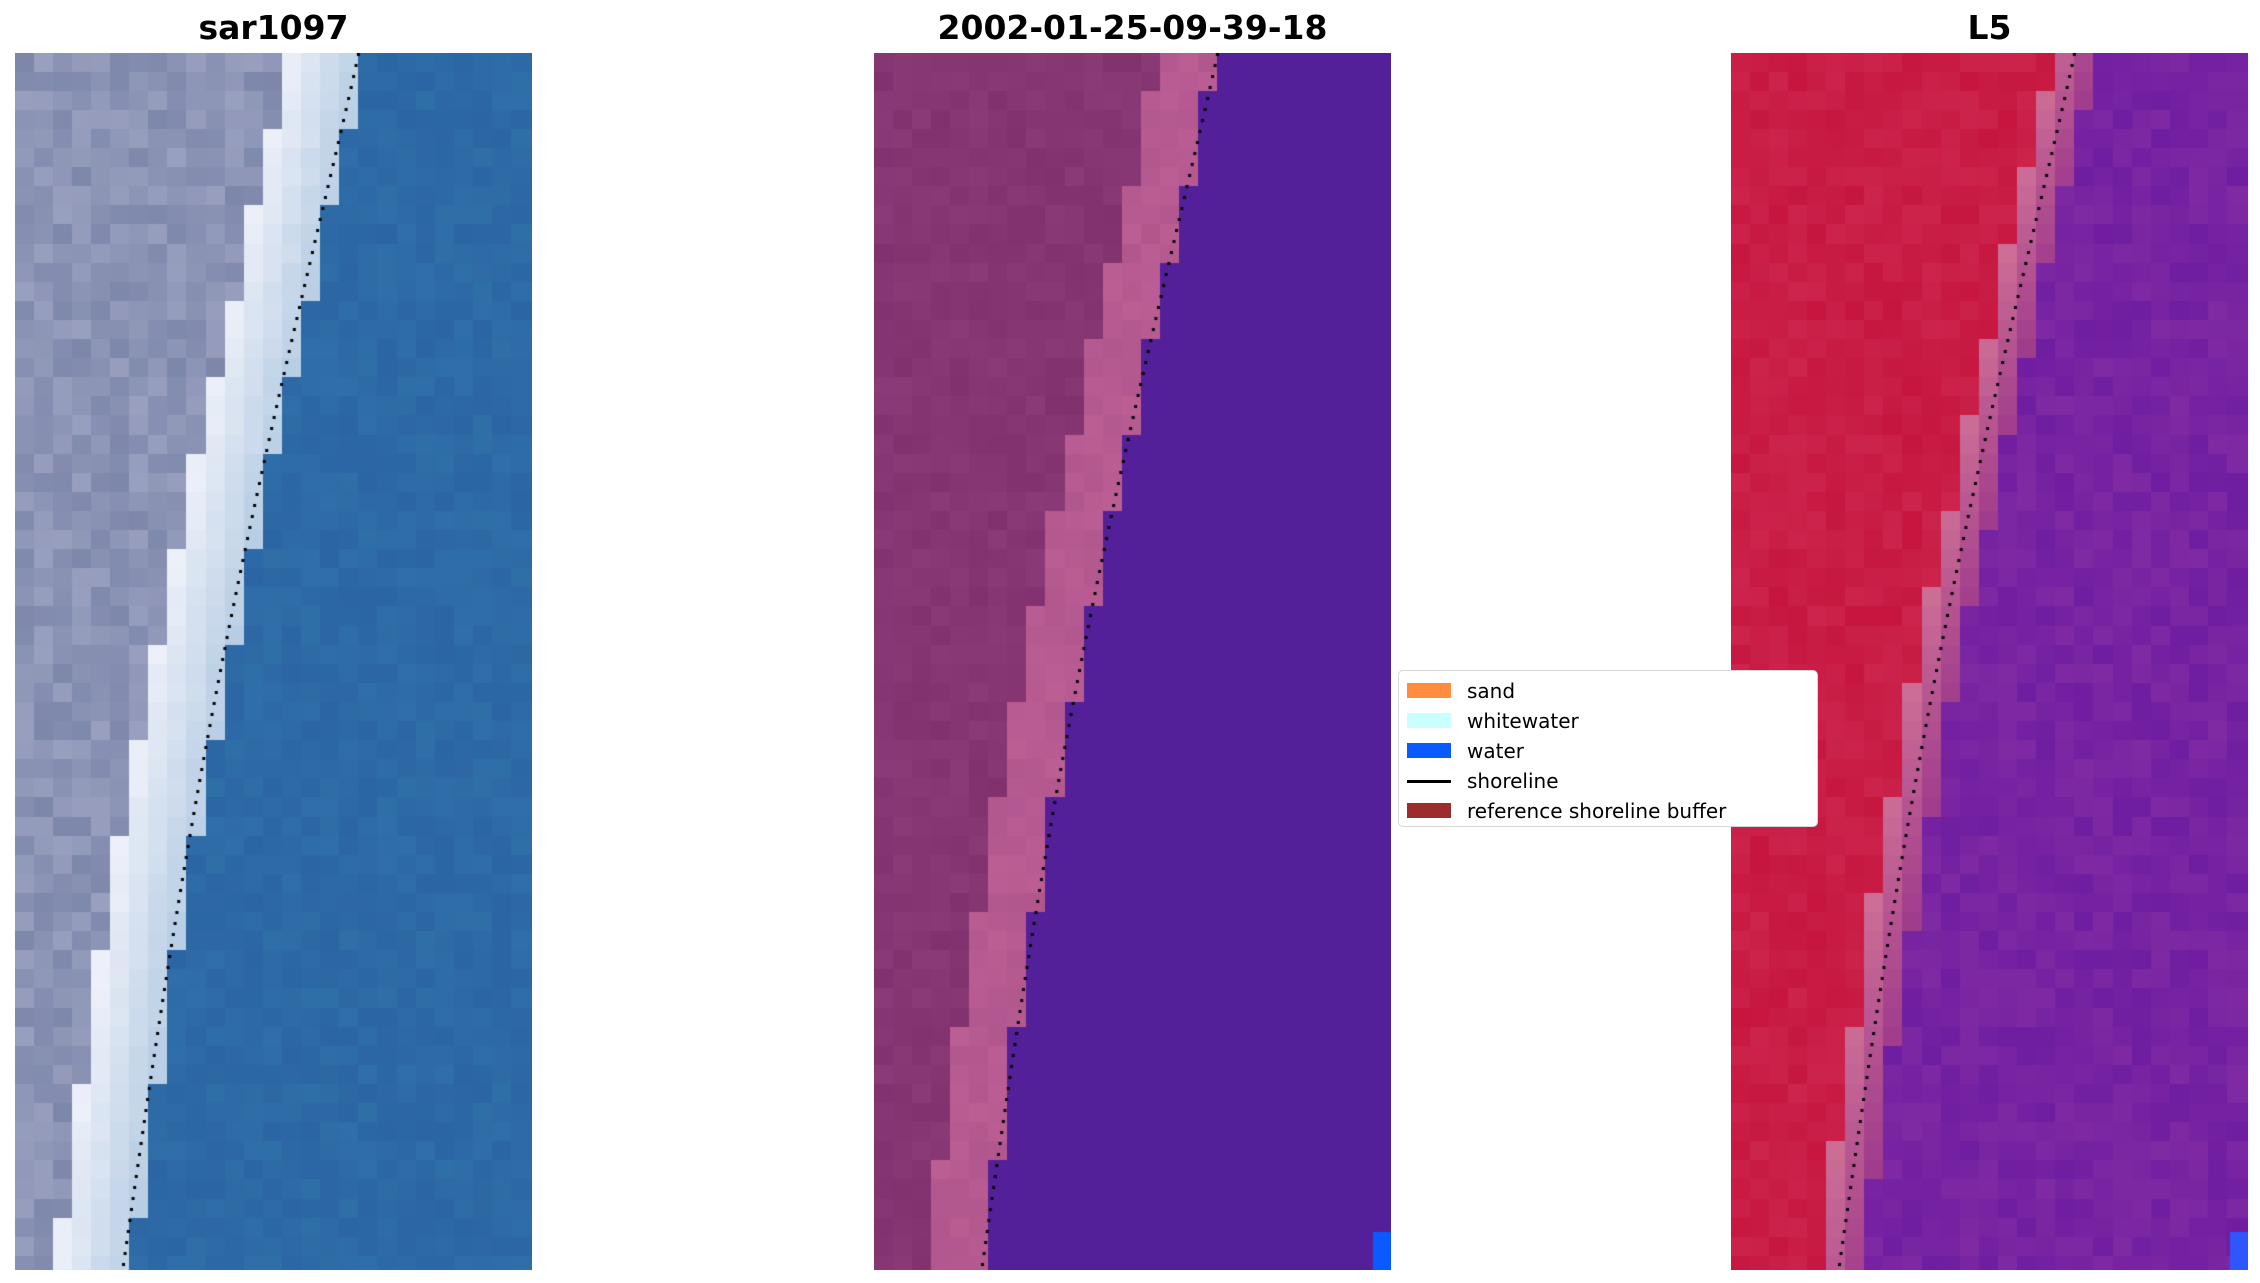 The image size is (2260, 1283). What do you see at coordinates (1523, 721) in the screenshot?
I see `legend-label-whitewater: whitewater` at bounding box center [1523, 721].